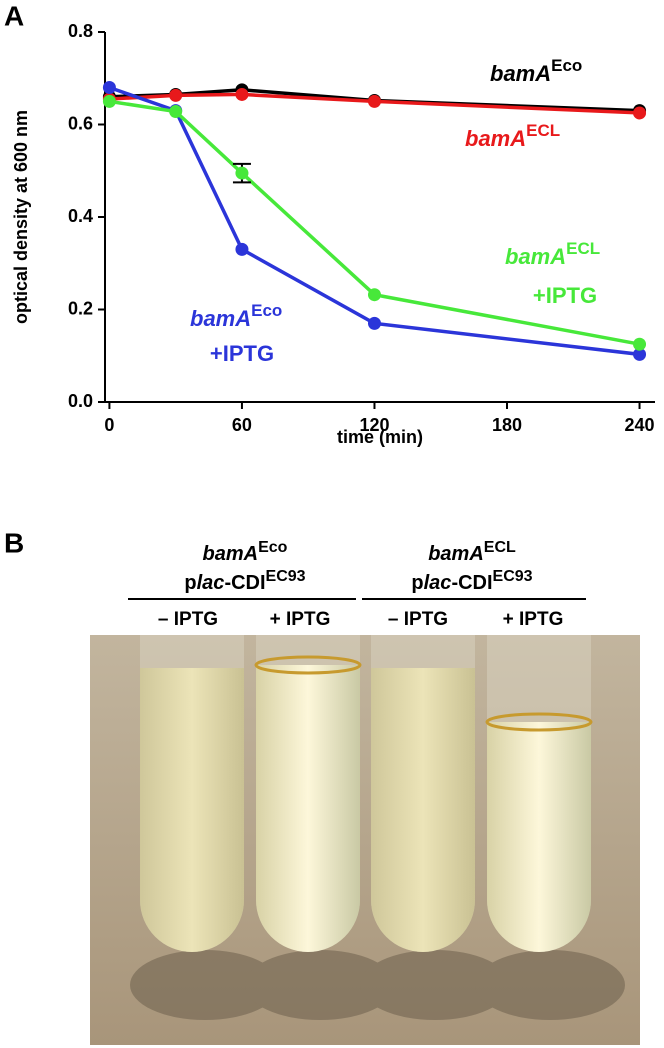 The image size is (664, 1048). Describe the element at coordinates (640, 425) in the screenshot. I see `x-tick-label: 240` at that location.